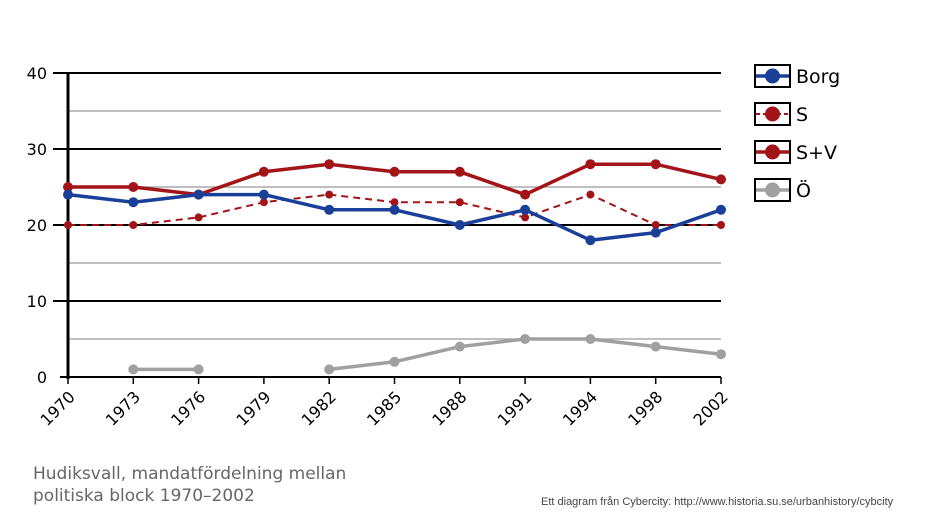  I want to click on series-borg, so click(394, 217).